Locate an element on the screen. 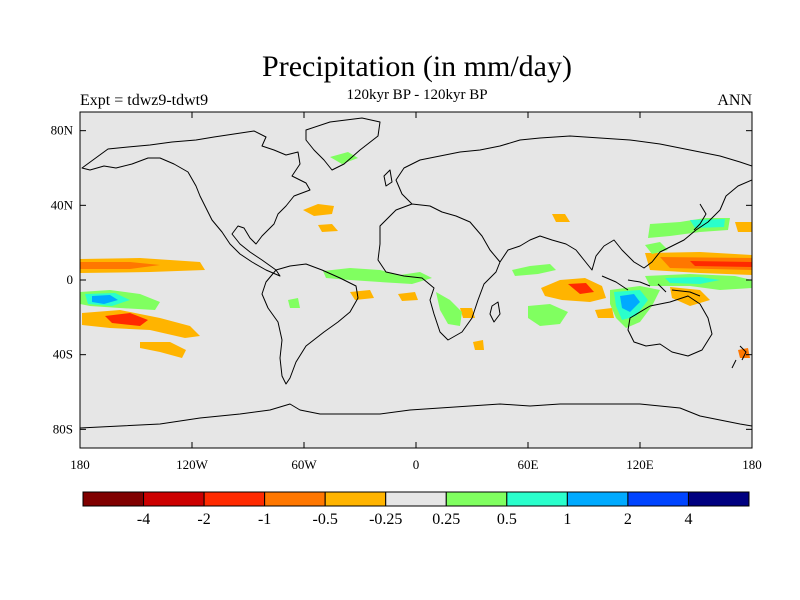 The width and height of the screenshot is (800, 600). colorbar-label: -2 is located at coordinates (203, 519).